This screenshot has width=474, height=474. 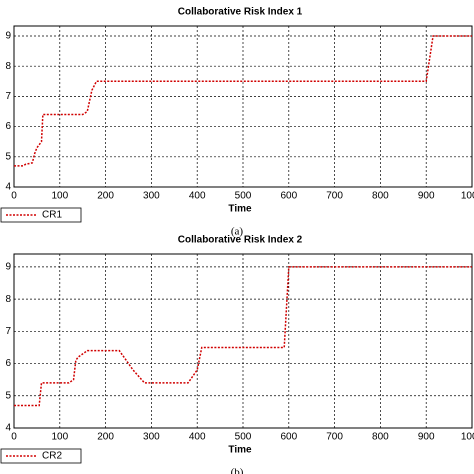 I want to click on legend-label: CR2, so click(x=52, y=456).